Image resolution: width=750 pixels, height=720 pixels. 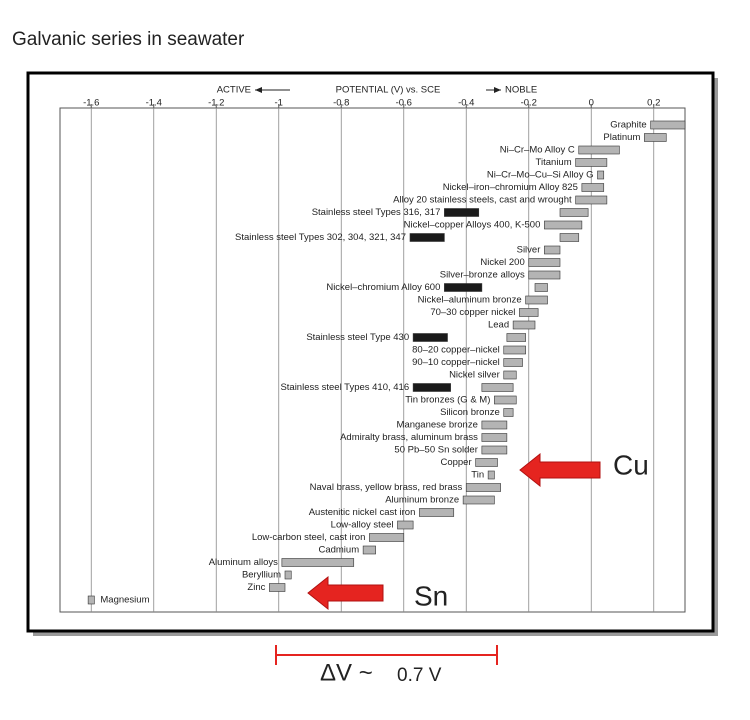 What do you see at coordinates (456, 350) in the screenshot?
I see `material-label: 80–20 copper–nickel` at bounding box center [456, 350].